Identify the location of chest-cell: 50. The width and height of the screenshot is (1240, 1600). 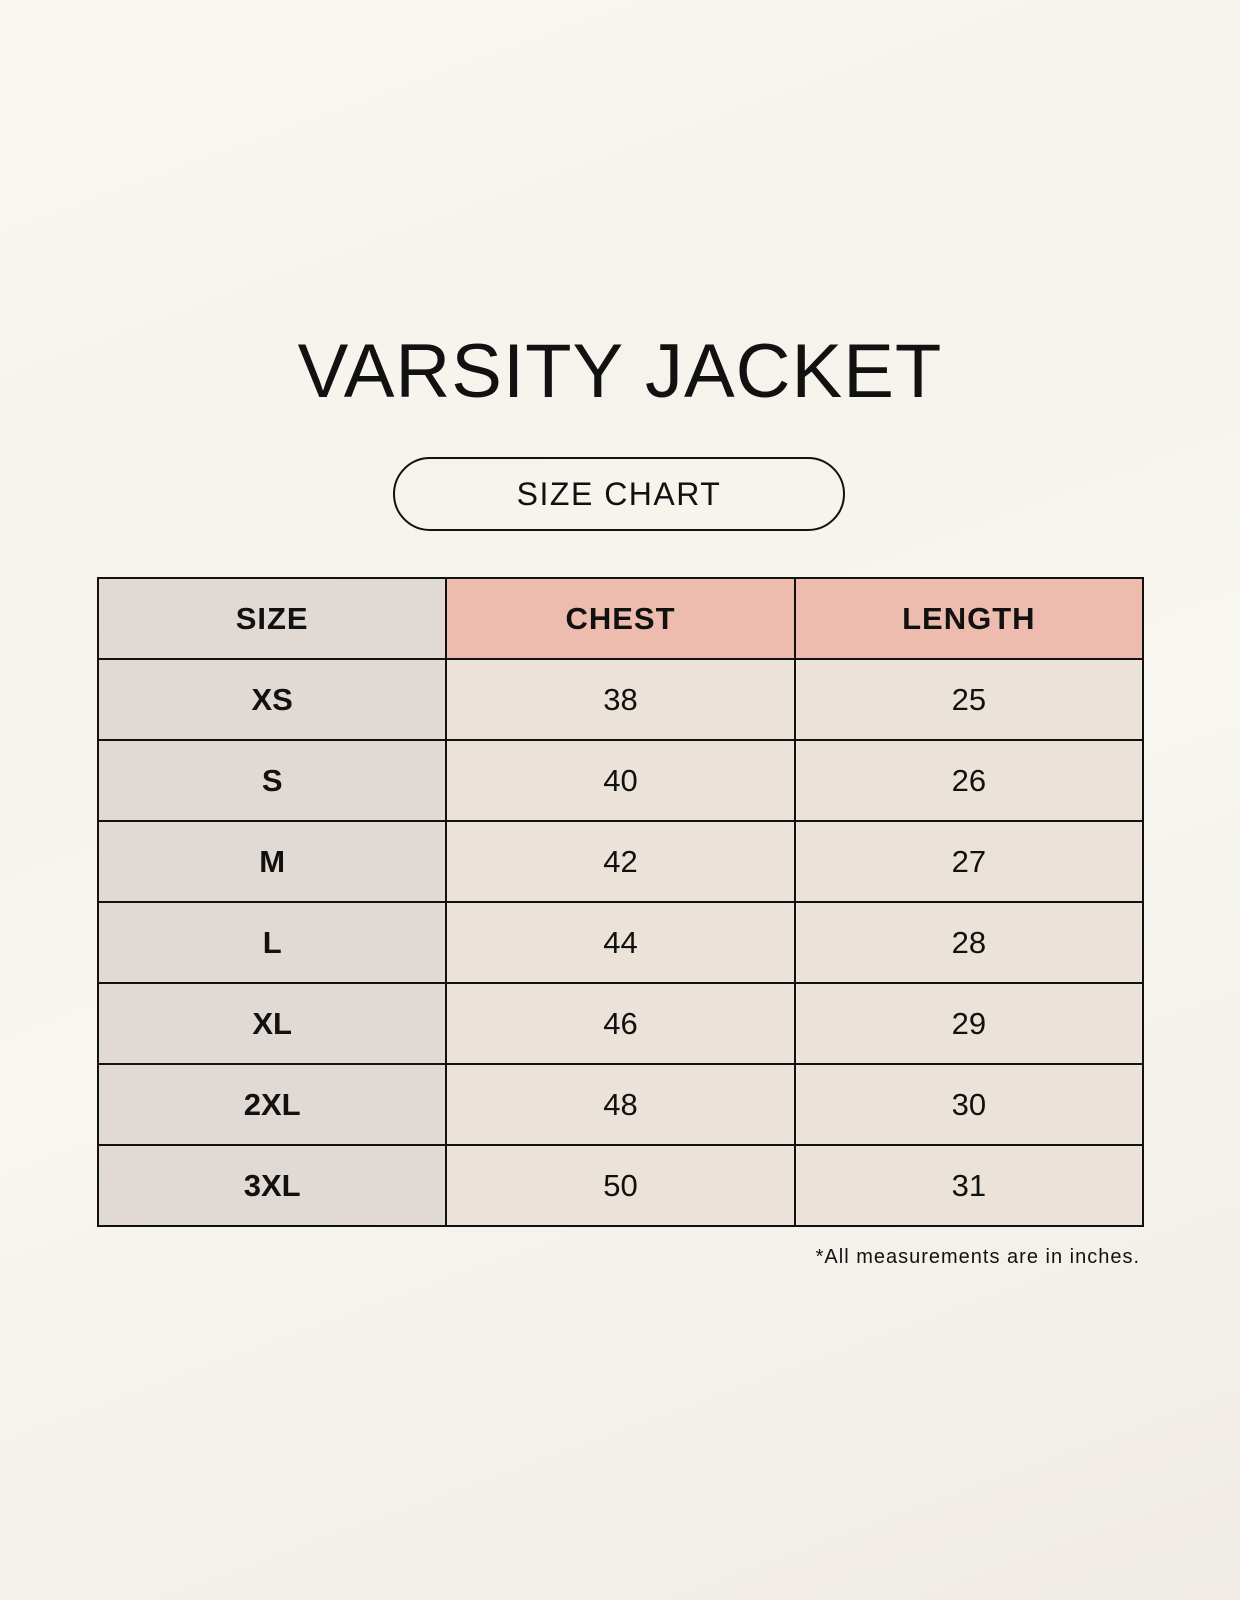
(620, 1185).